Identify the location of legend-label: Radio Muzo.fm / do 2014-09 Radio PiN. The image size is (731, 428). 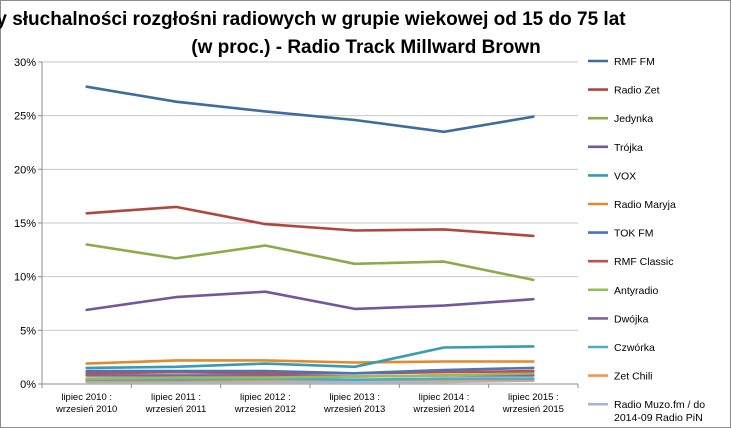
(659, 411).